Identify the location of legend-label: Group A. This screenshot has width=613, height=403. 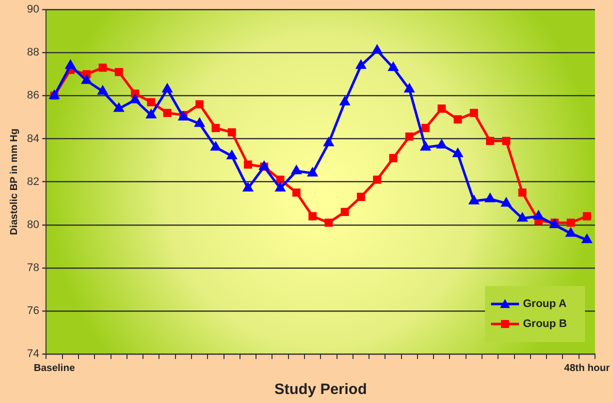
(545, 304).